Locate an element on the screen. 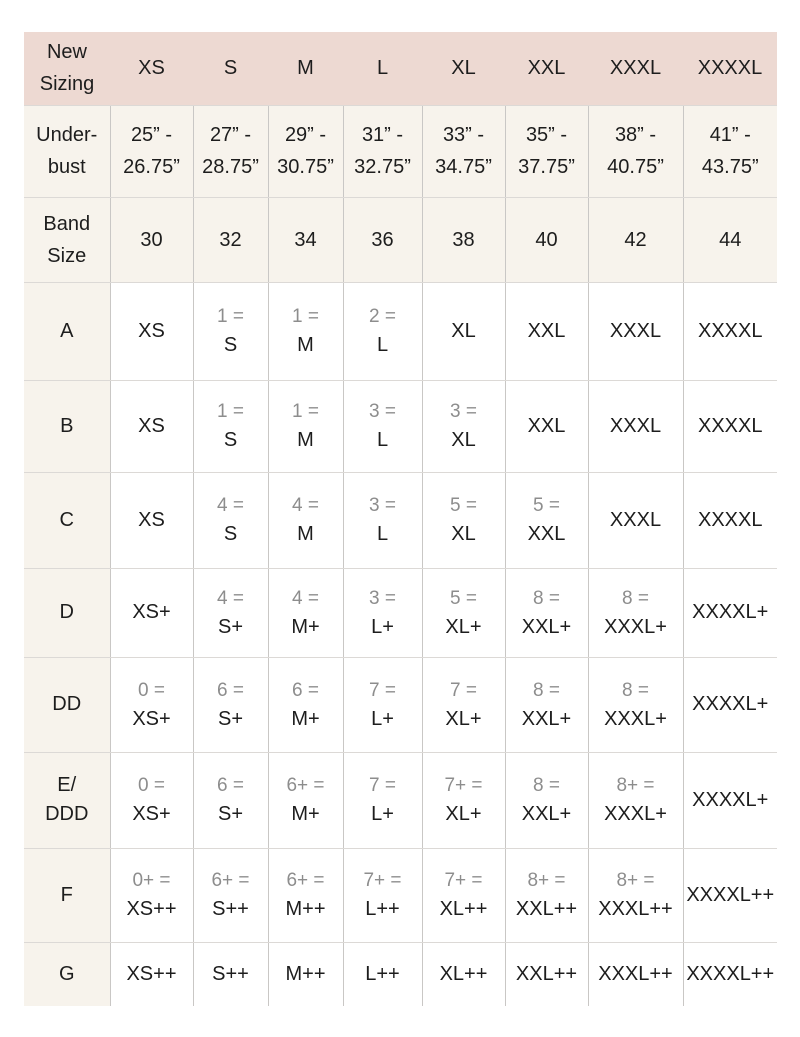 The width and height of the screenshot is (800, 1037). cell-conversion-number: 2 = is located at coordinates (382, 316).